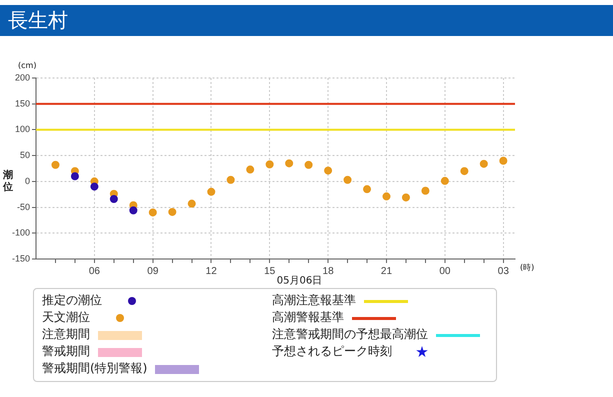  What do you see at coordinates (314, 300) in the screenshot?
I see `legend-label: 高潮注意報基準` at bounding box center [314, 300].